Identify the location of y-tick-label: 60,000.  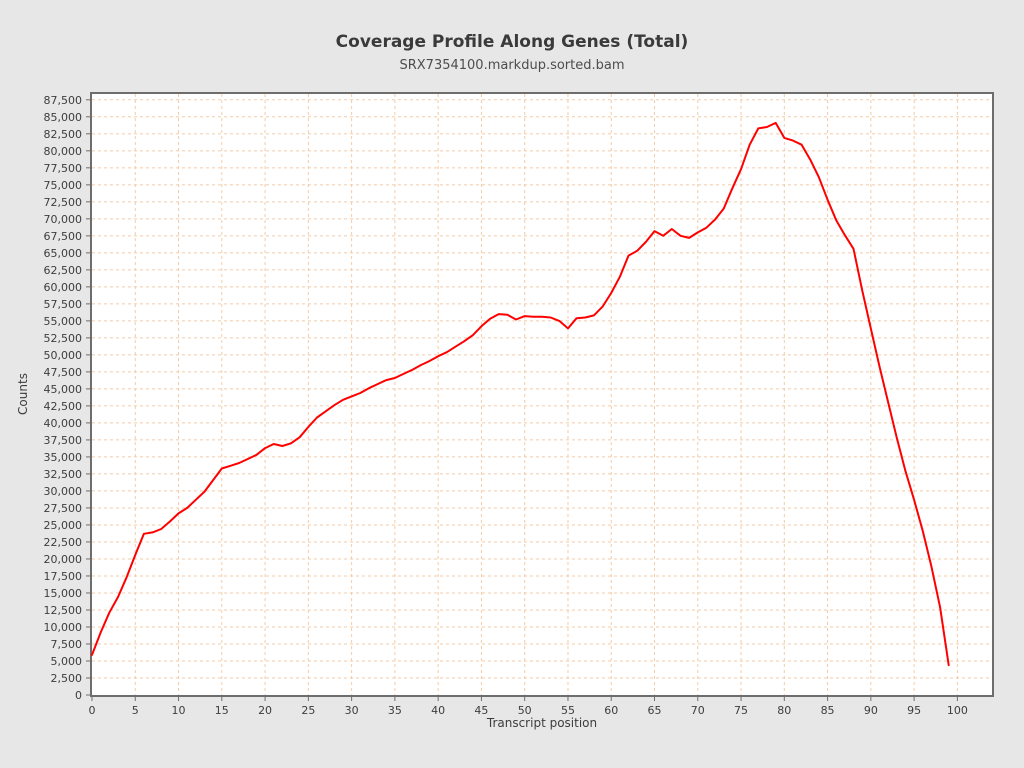
(63, 287).